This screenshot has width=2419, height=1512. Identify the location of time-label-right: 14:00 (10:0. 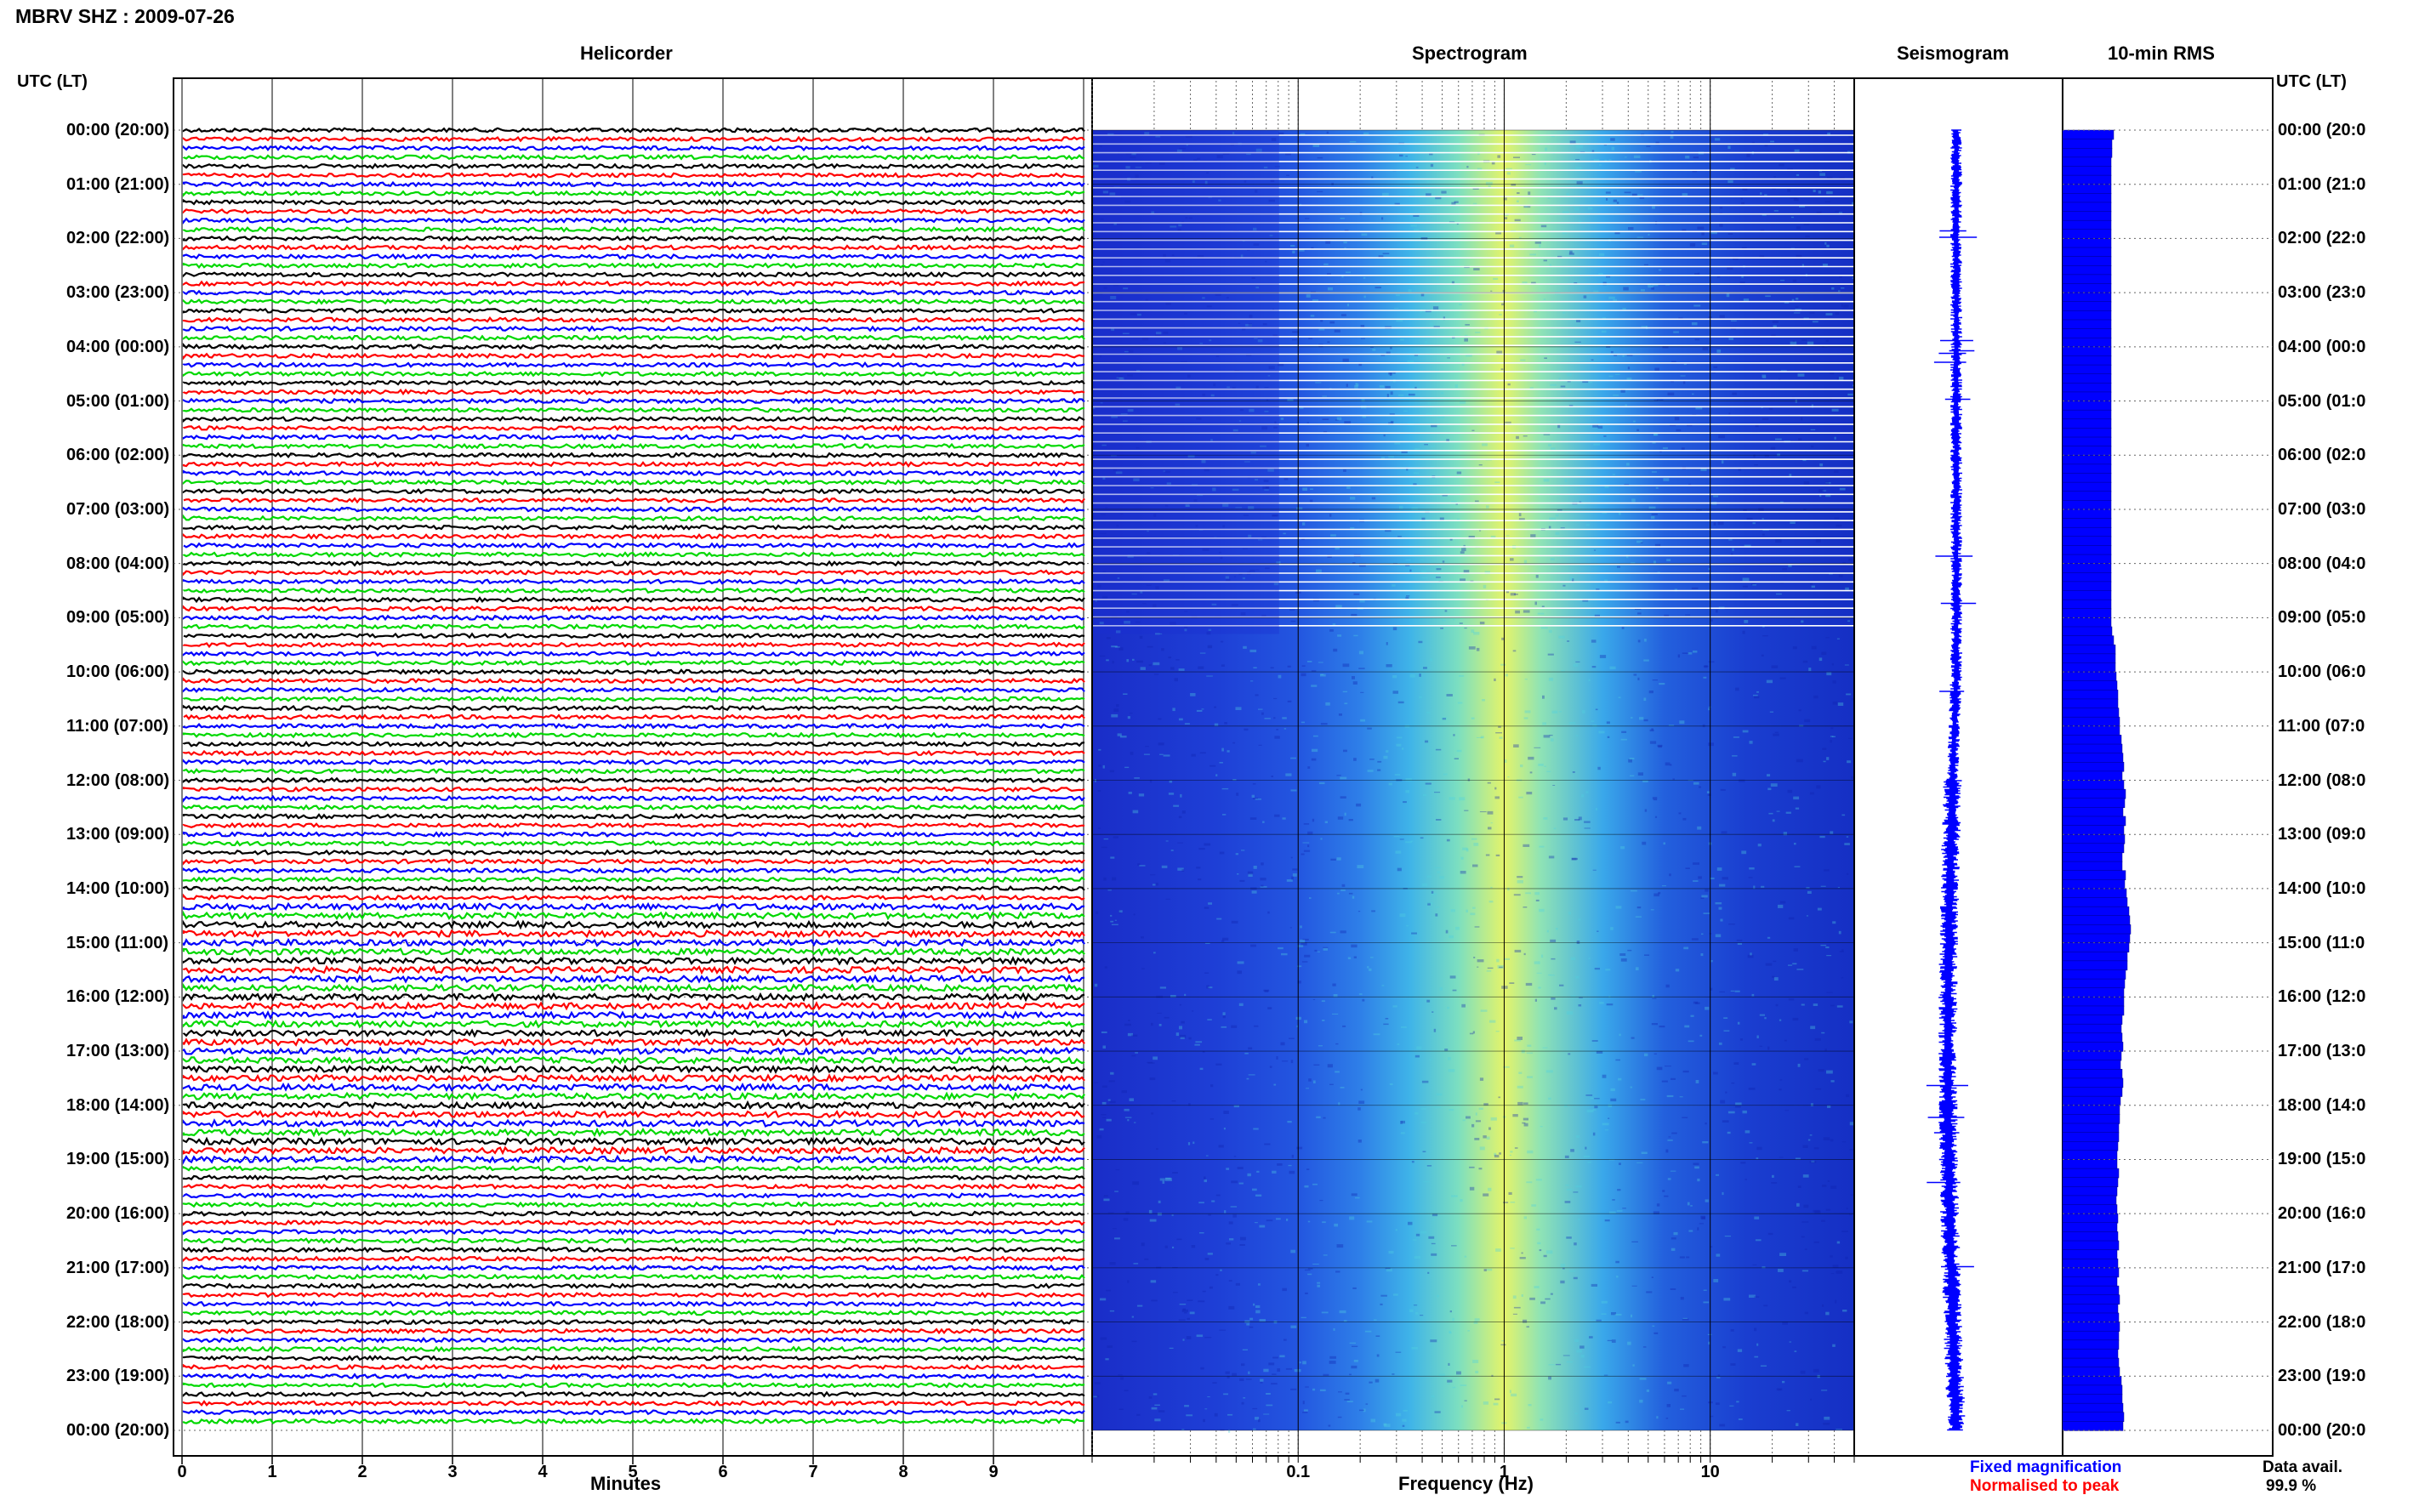
(2322, 888).